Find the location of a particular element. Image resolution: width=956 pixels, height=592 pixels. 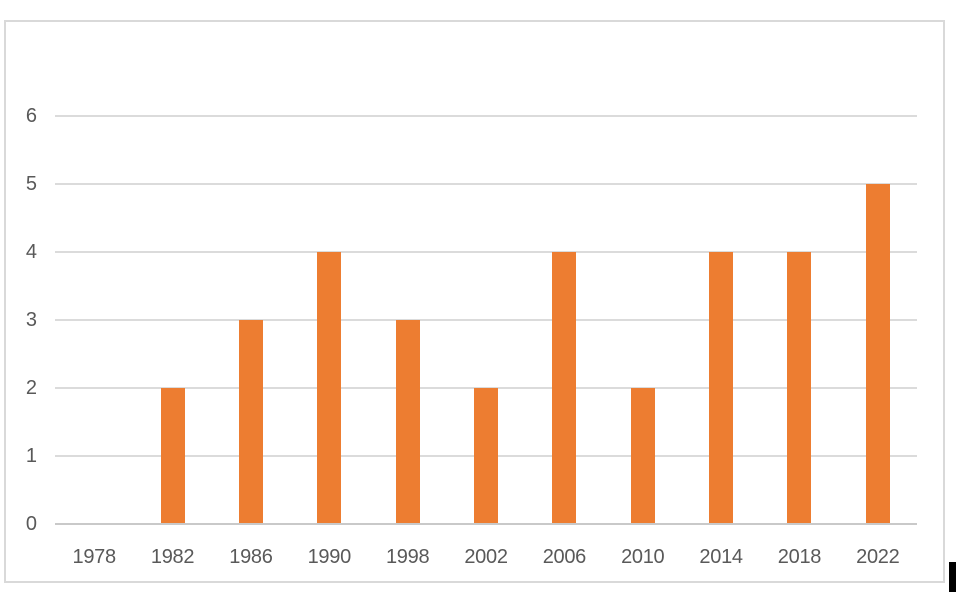

bar-2006 is located at coordinates (564, 387).